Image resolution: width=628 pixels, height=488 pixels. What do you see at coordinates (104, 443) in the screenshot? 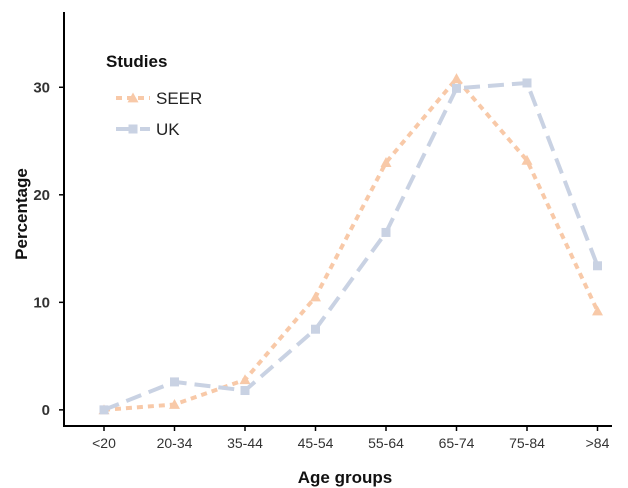
I see `x-tick-label: <20` at bounding box center [104, 443].